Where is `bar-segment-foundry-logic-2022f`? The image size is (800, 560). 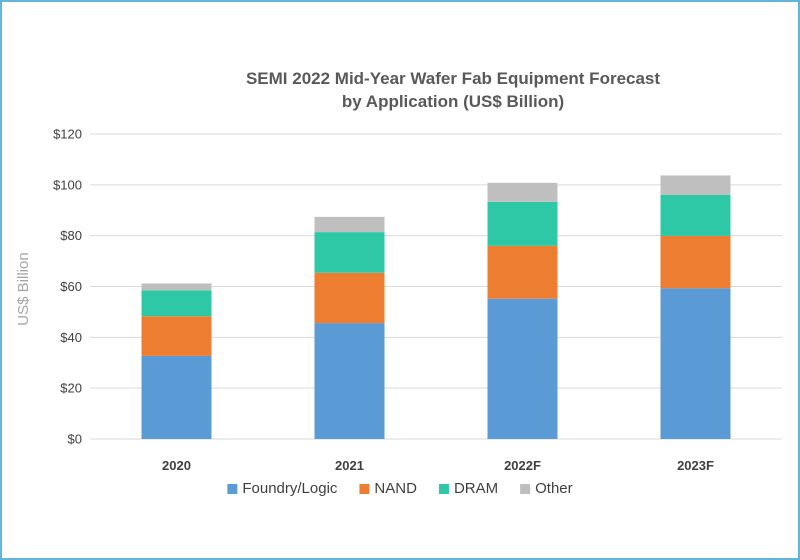 bar-segment-foundry-logic-2022f is located at coordinates (522, 368).